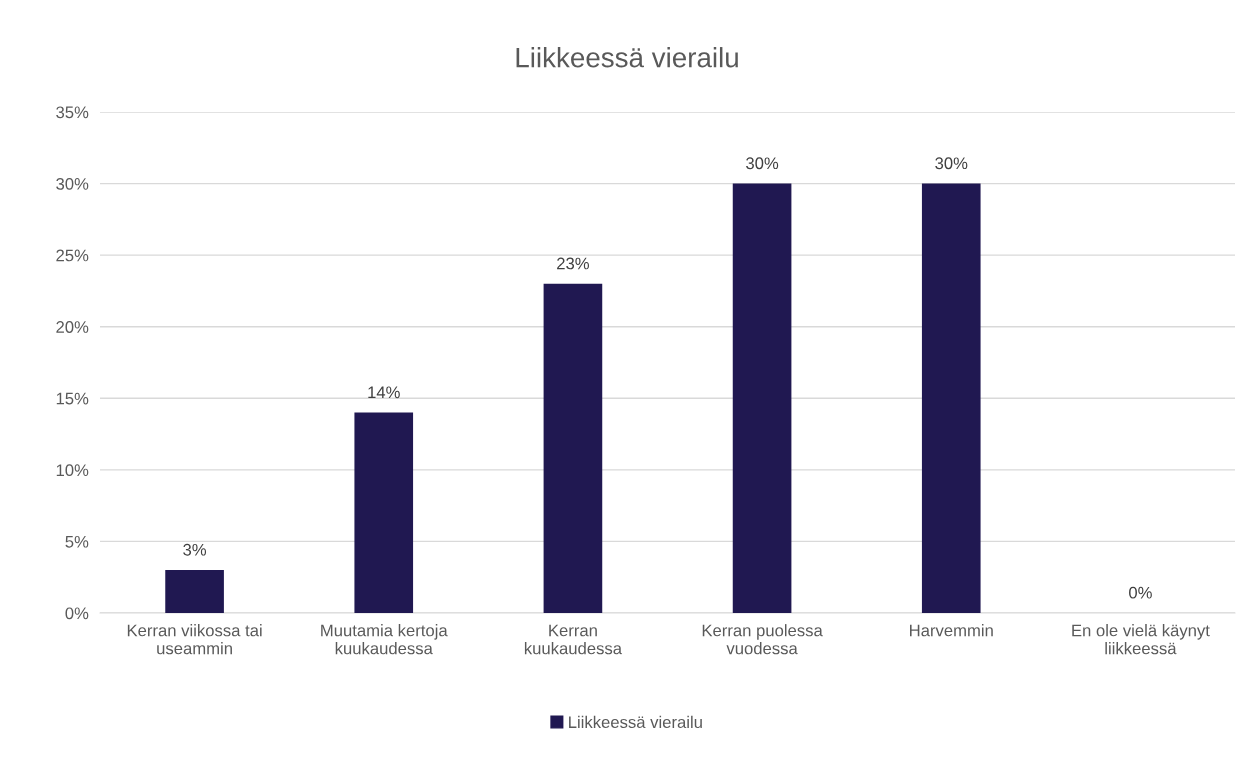 The width and height of the screenshot is (1254, 758). I want to click on y-tick-label: 20%, so click(72, 327).